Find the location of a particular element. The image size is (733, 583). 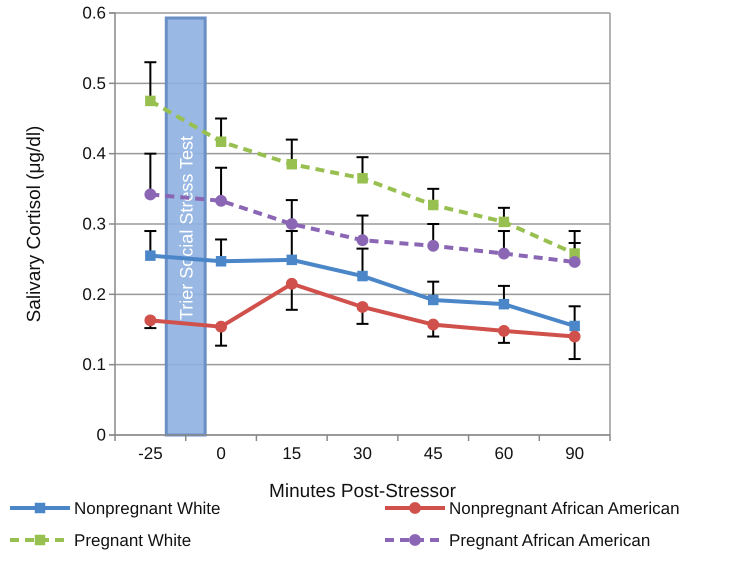

x-tick-label: 90 is located at coordinates (574, 454).